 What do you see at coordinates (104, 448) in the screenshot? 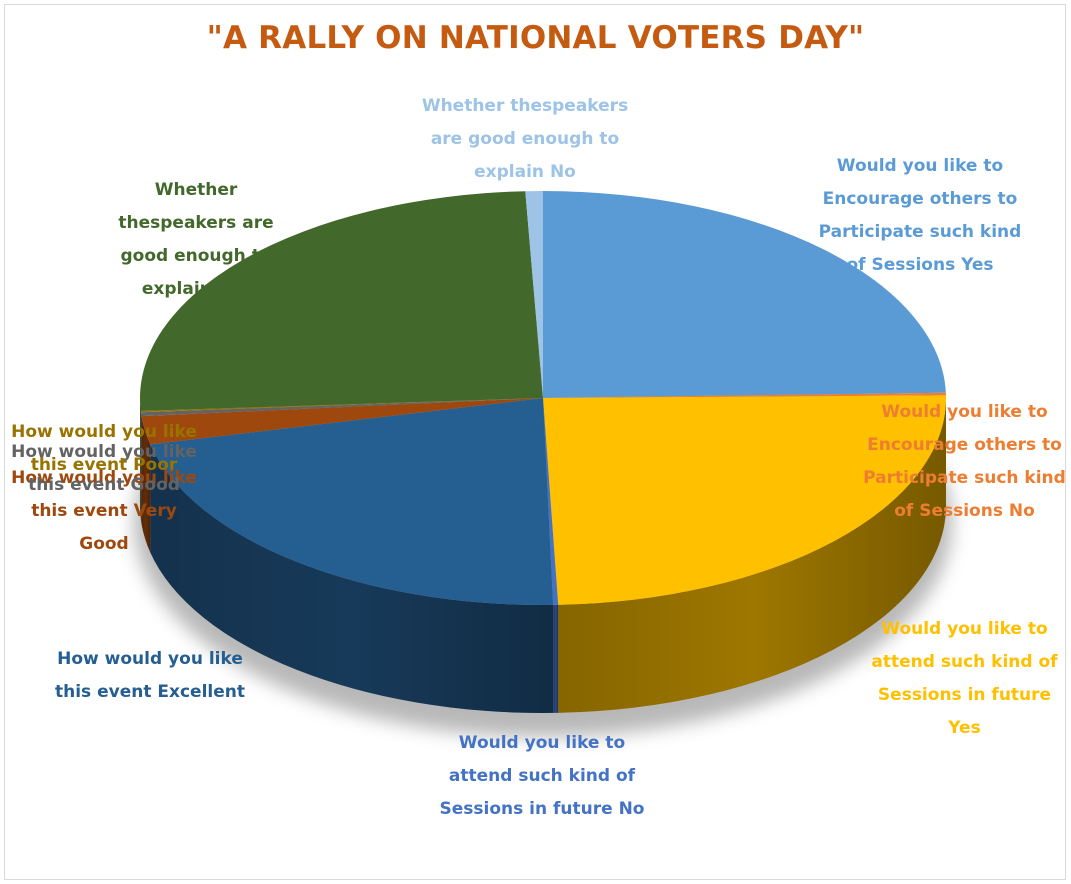
I see `data-label-8: How would you like this event Poor` at bounding box center [104, 448].